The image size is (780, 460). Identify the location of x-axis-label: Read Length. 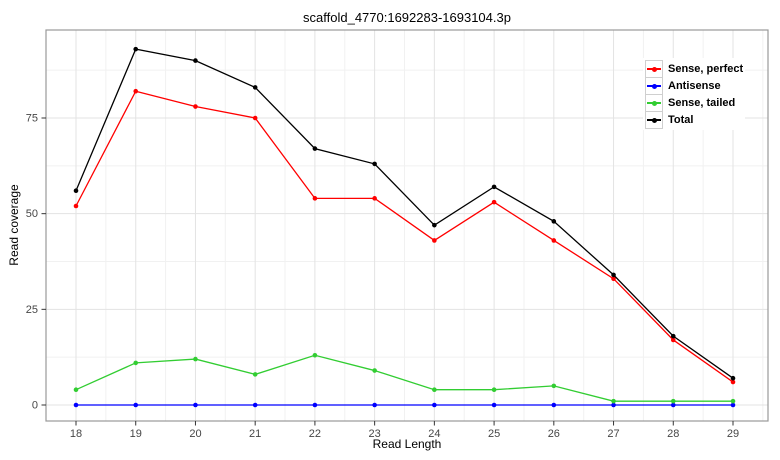
(407, 444).